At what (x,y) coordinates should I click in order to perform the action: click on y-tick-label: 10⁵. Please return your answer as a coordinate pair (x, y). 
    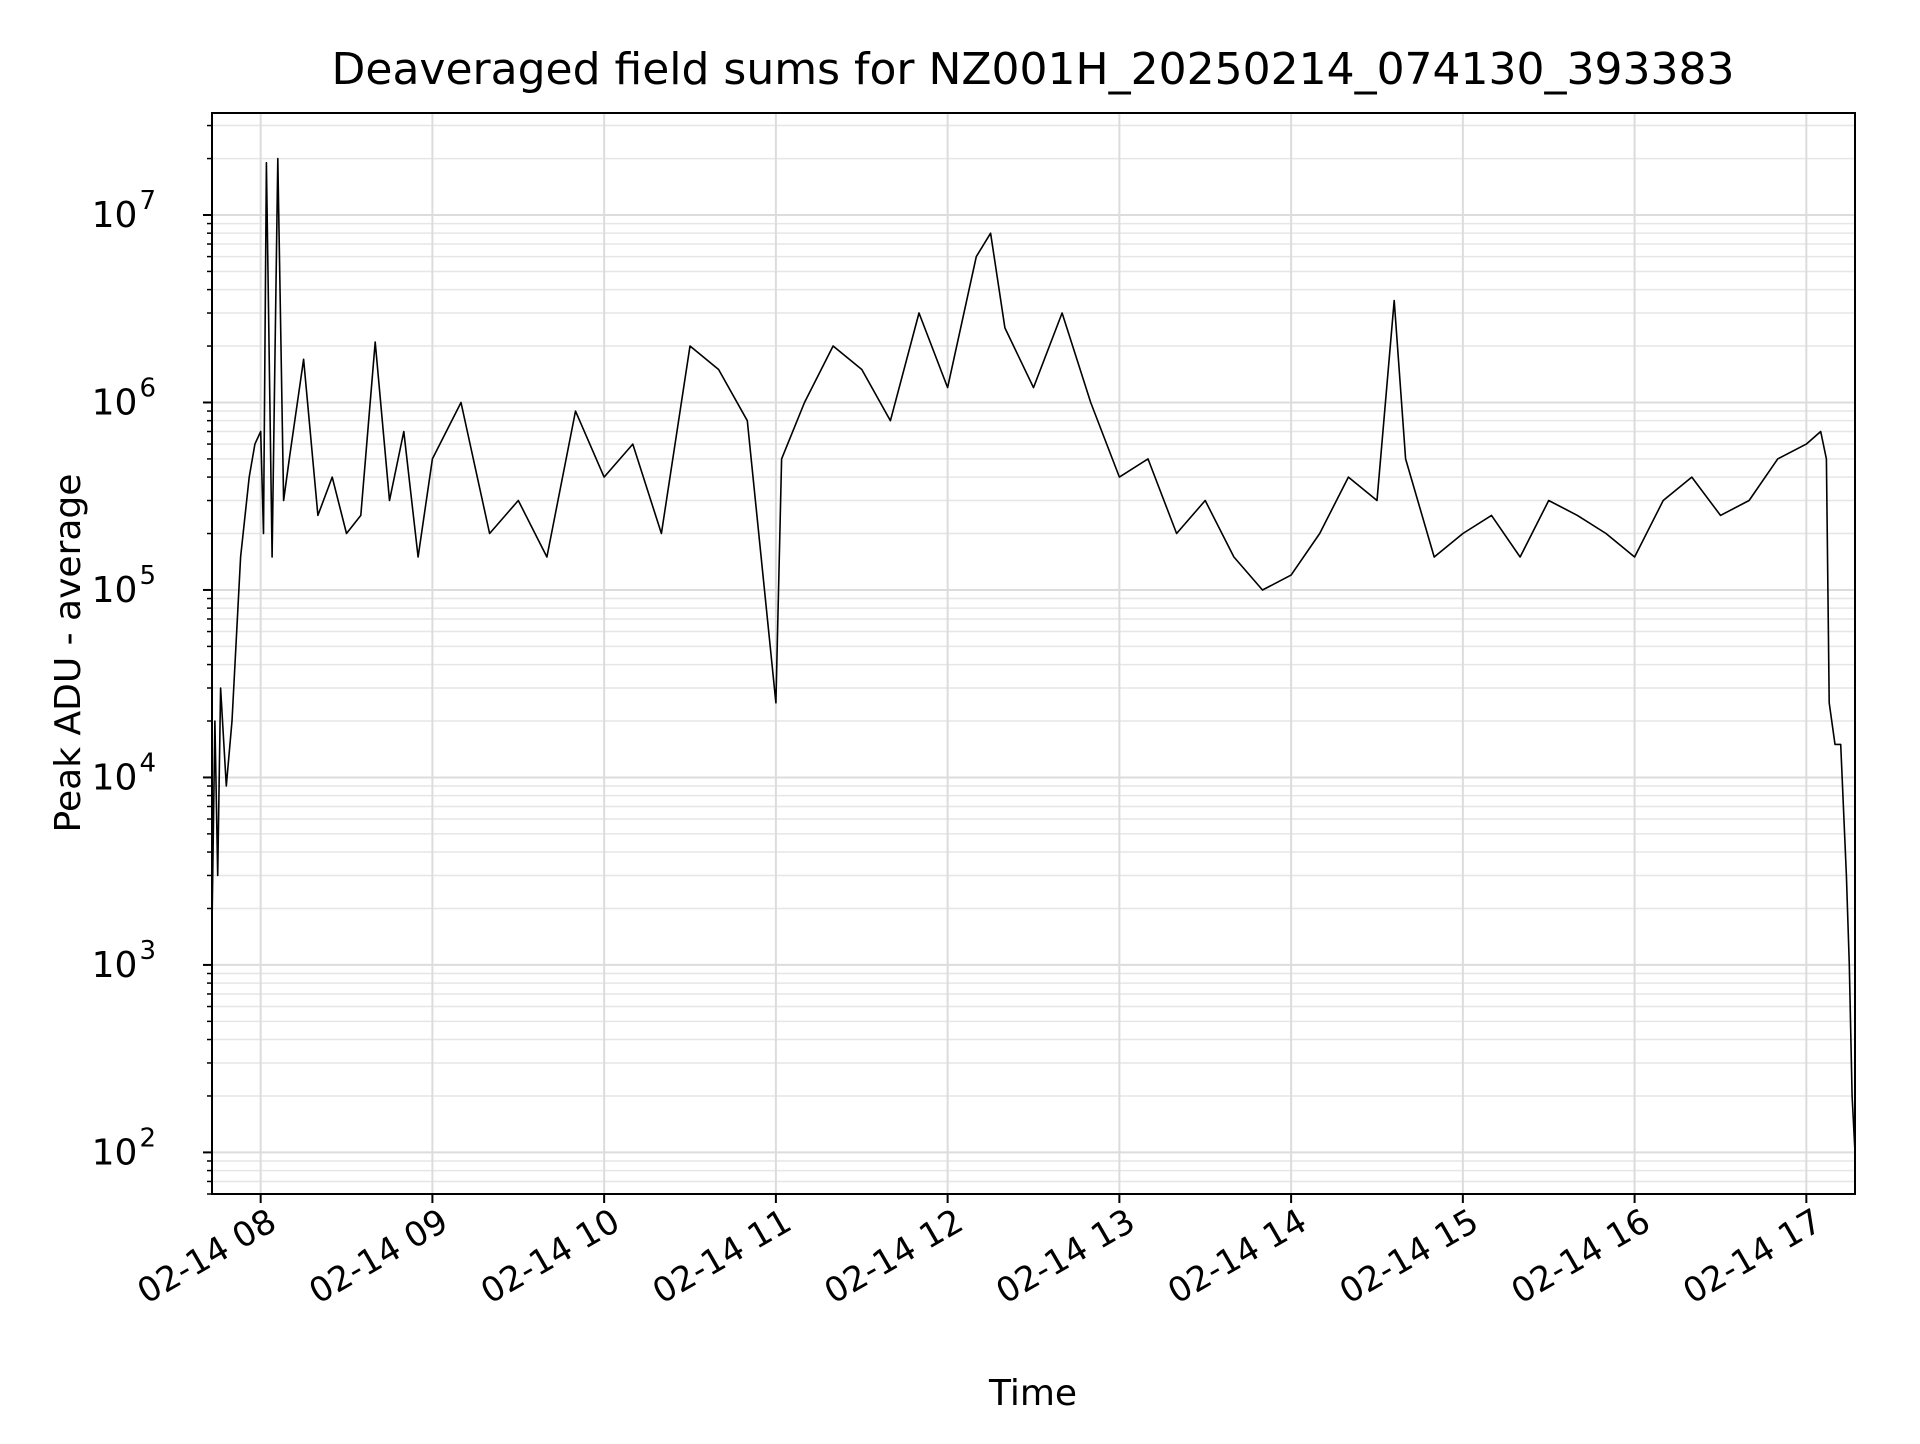
    Looking at the image, I should click on (124, 586).